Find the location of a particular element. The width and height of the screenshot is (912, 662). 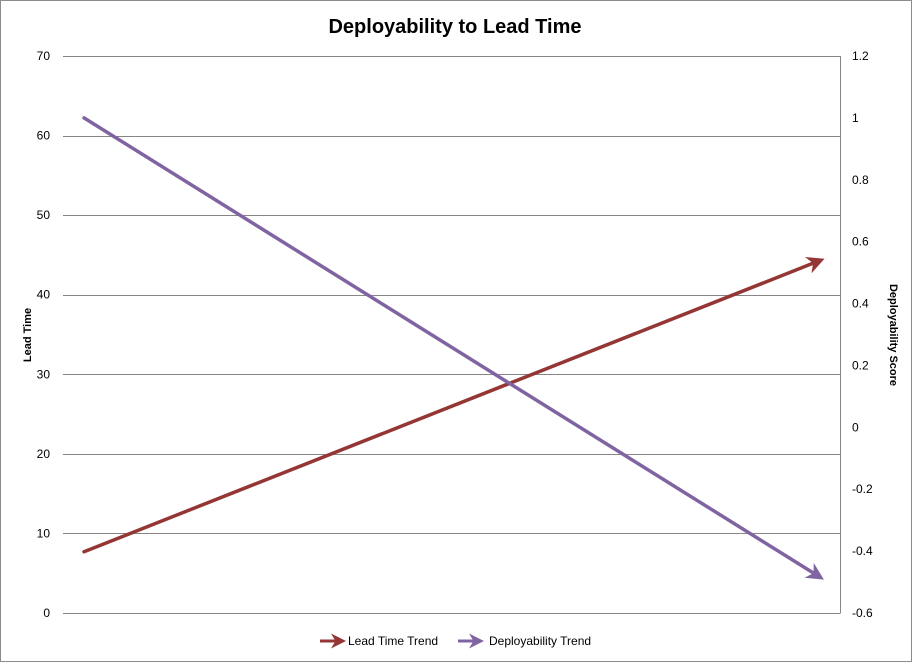

left-tick-label: 40 is located at coordinates (44, 295).